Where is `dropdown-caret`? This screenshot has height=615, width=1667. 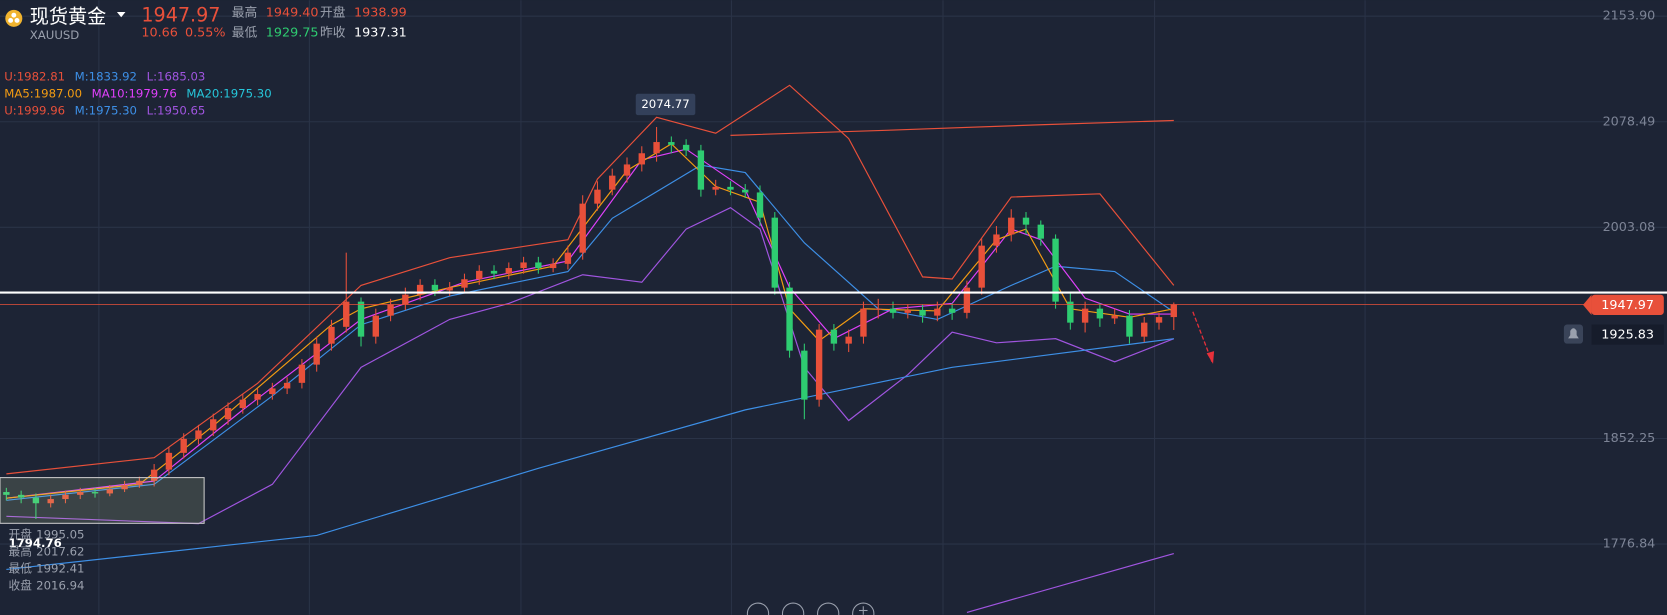 dropdown-caret is located at coordinates (121, 14).